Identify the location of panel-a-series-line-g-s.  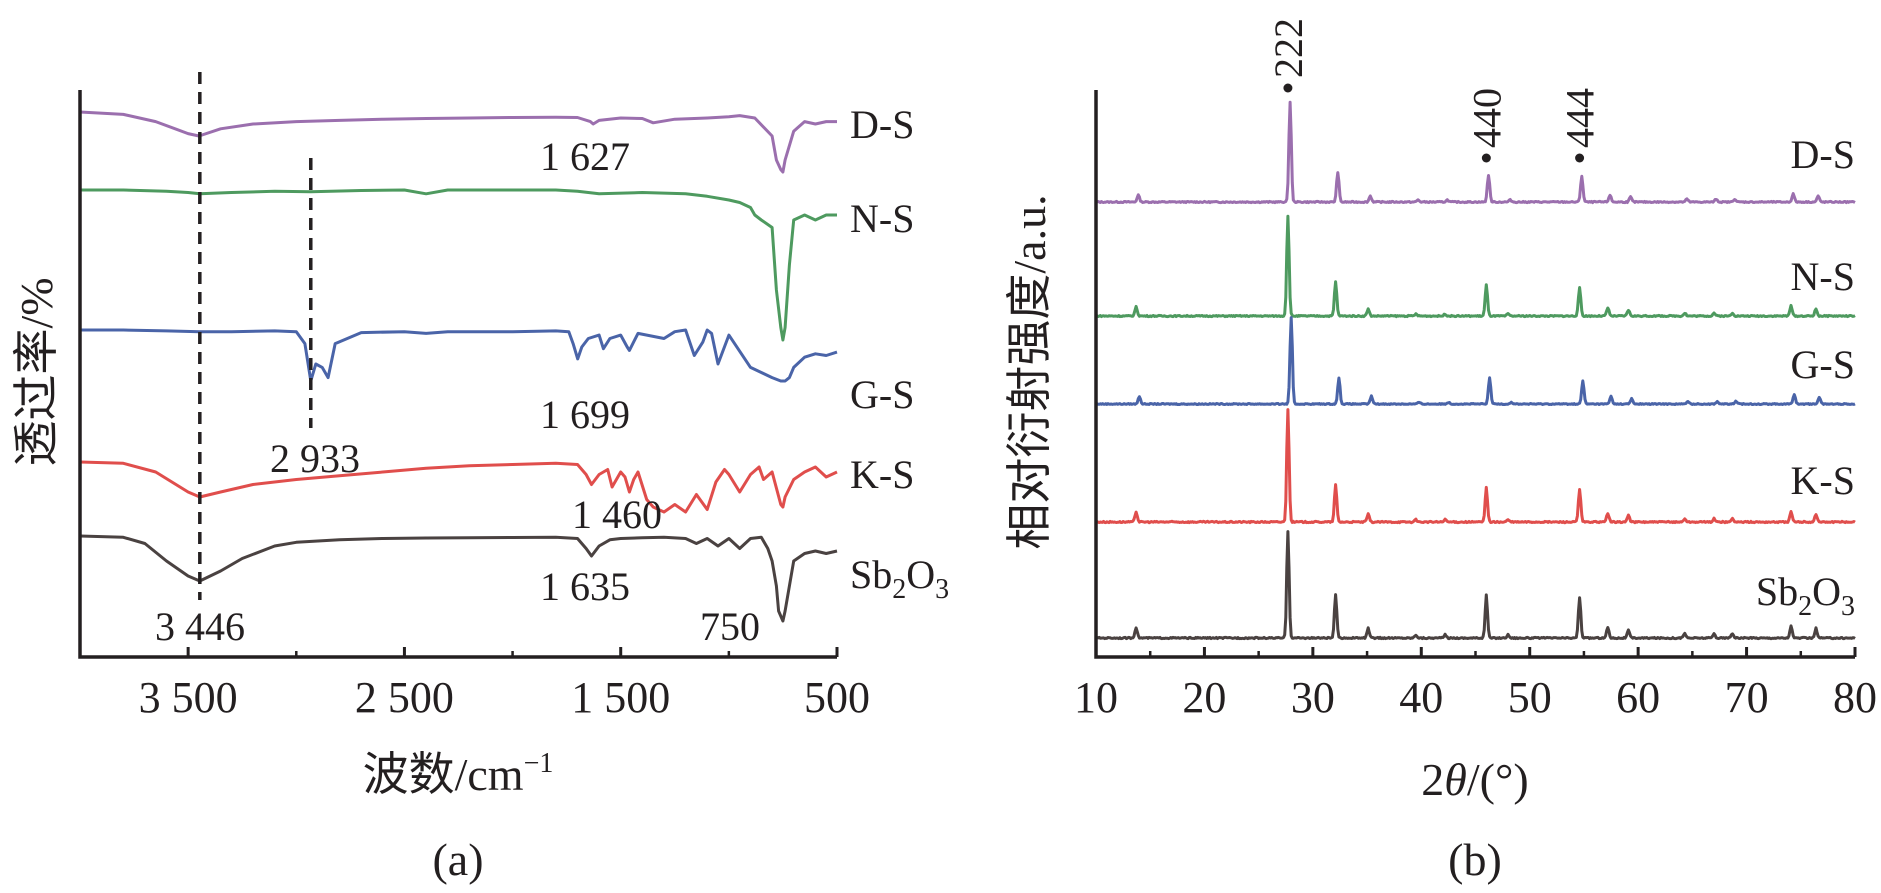
(459, 355).